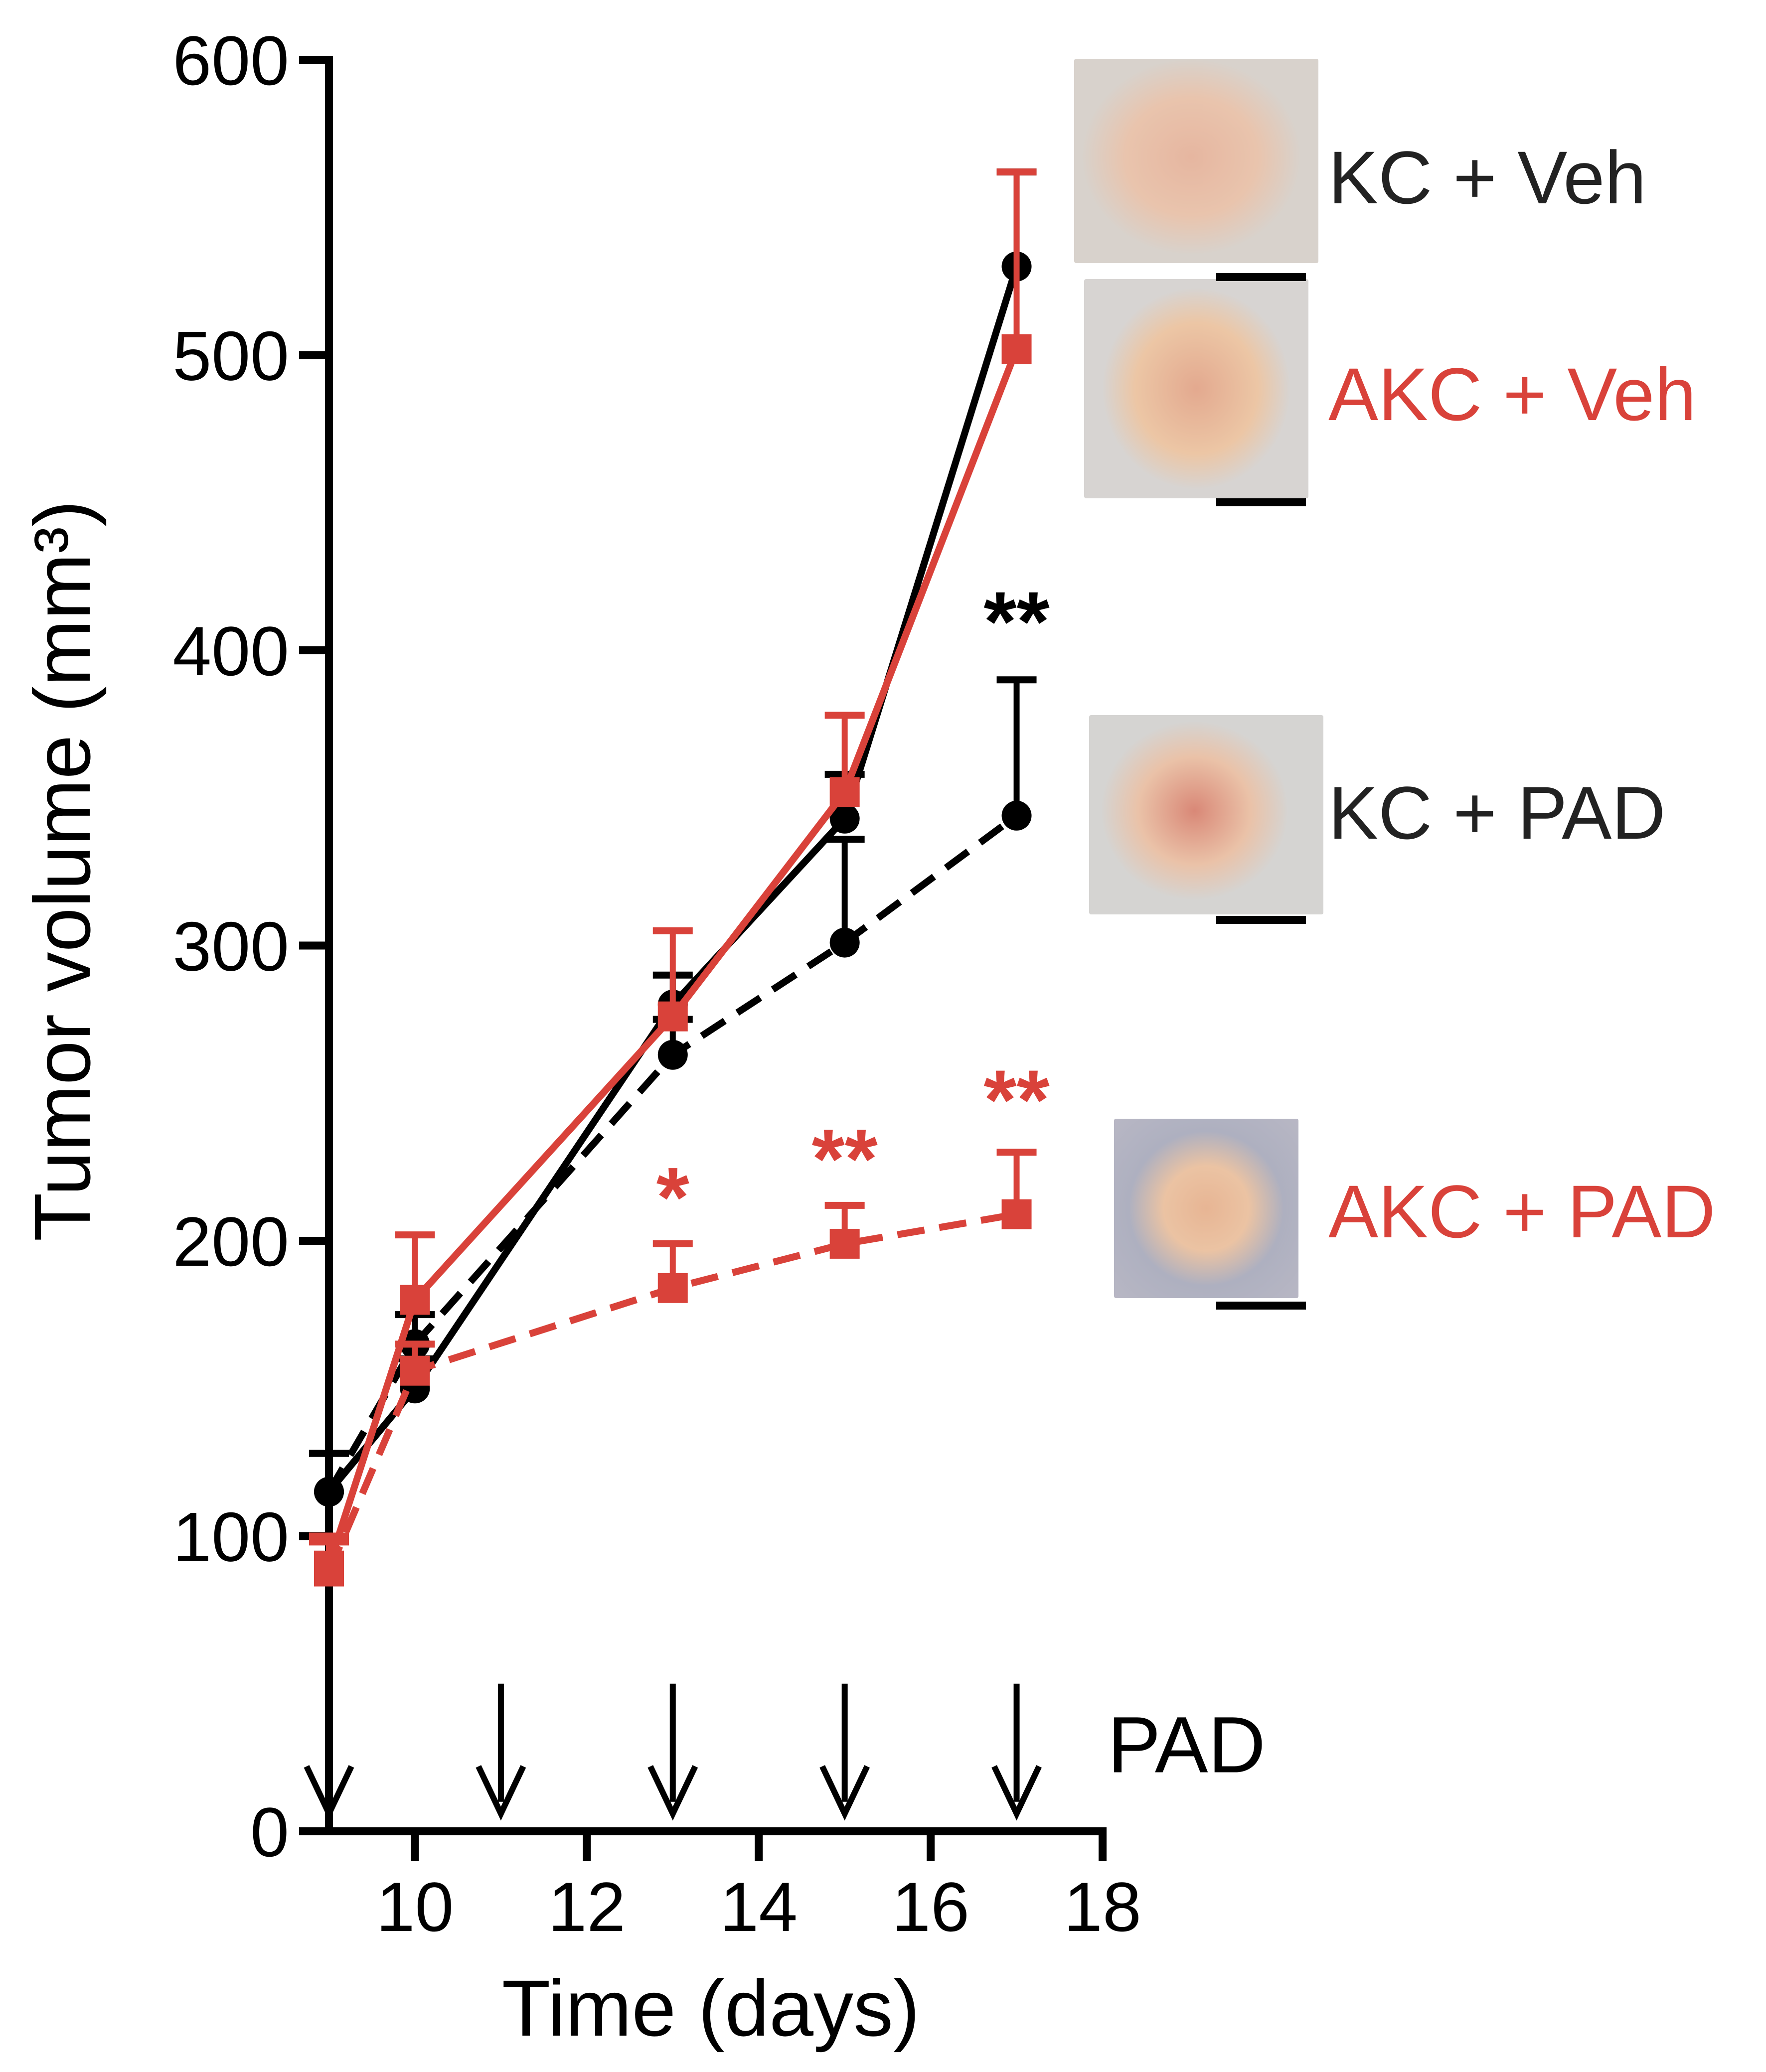 The image size is (1766, 2072). I want to click on tumor-photo-akc-pad, so click(1206, 1208).